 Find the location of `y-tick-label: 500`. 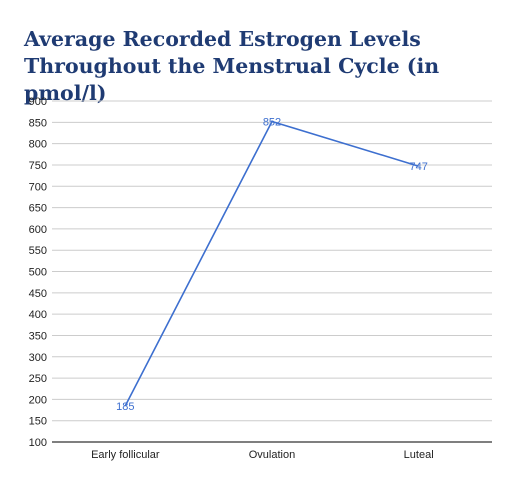

y-tick-label: 500 is located at coordinates (38, 273).